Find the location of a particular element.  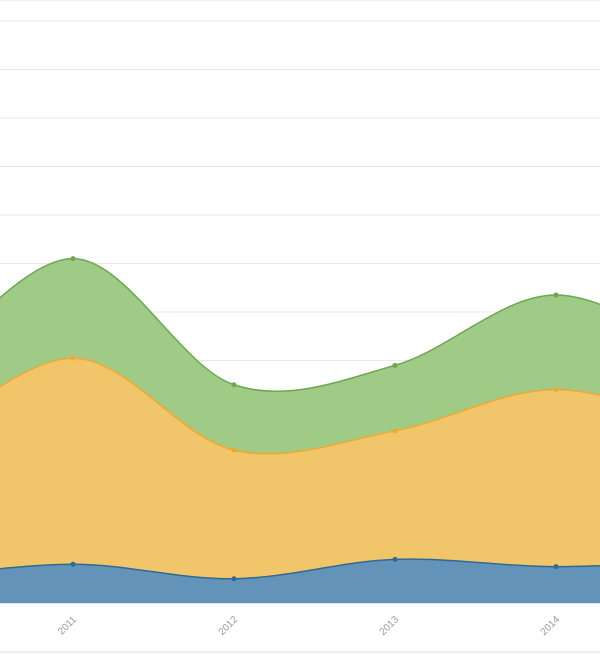

area-fill is located at coordinates (300, 581).